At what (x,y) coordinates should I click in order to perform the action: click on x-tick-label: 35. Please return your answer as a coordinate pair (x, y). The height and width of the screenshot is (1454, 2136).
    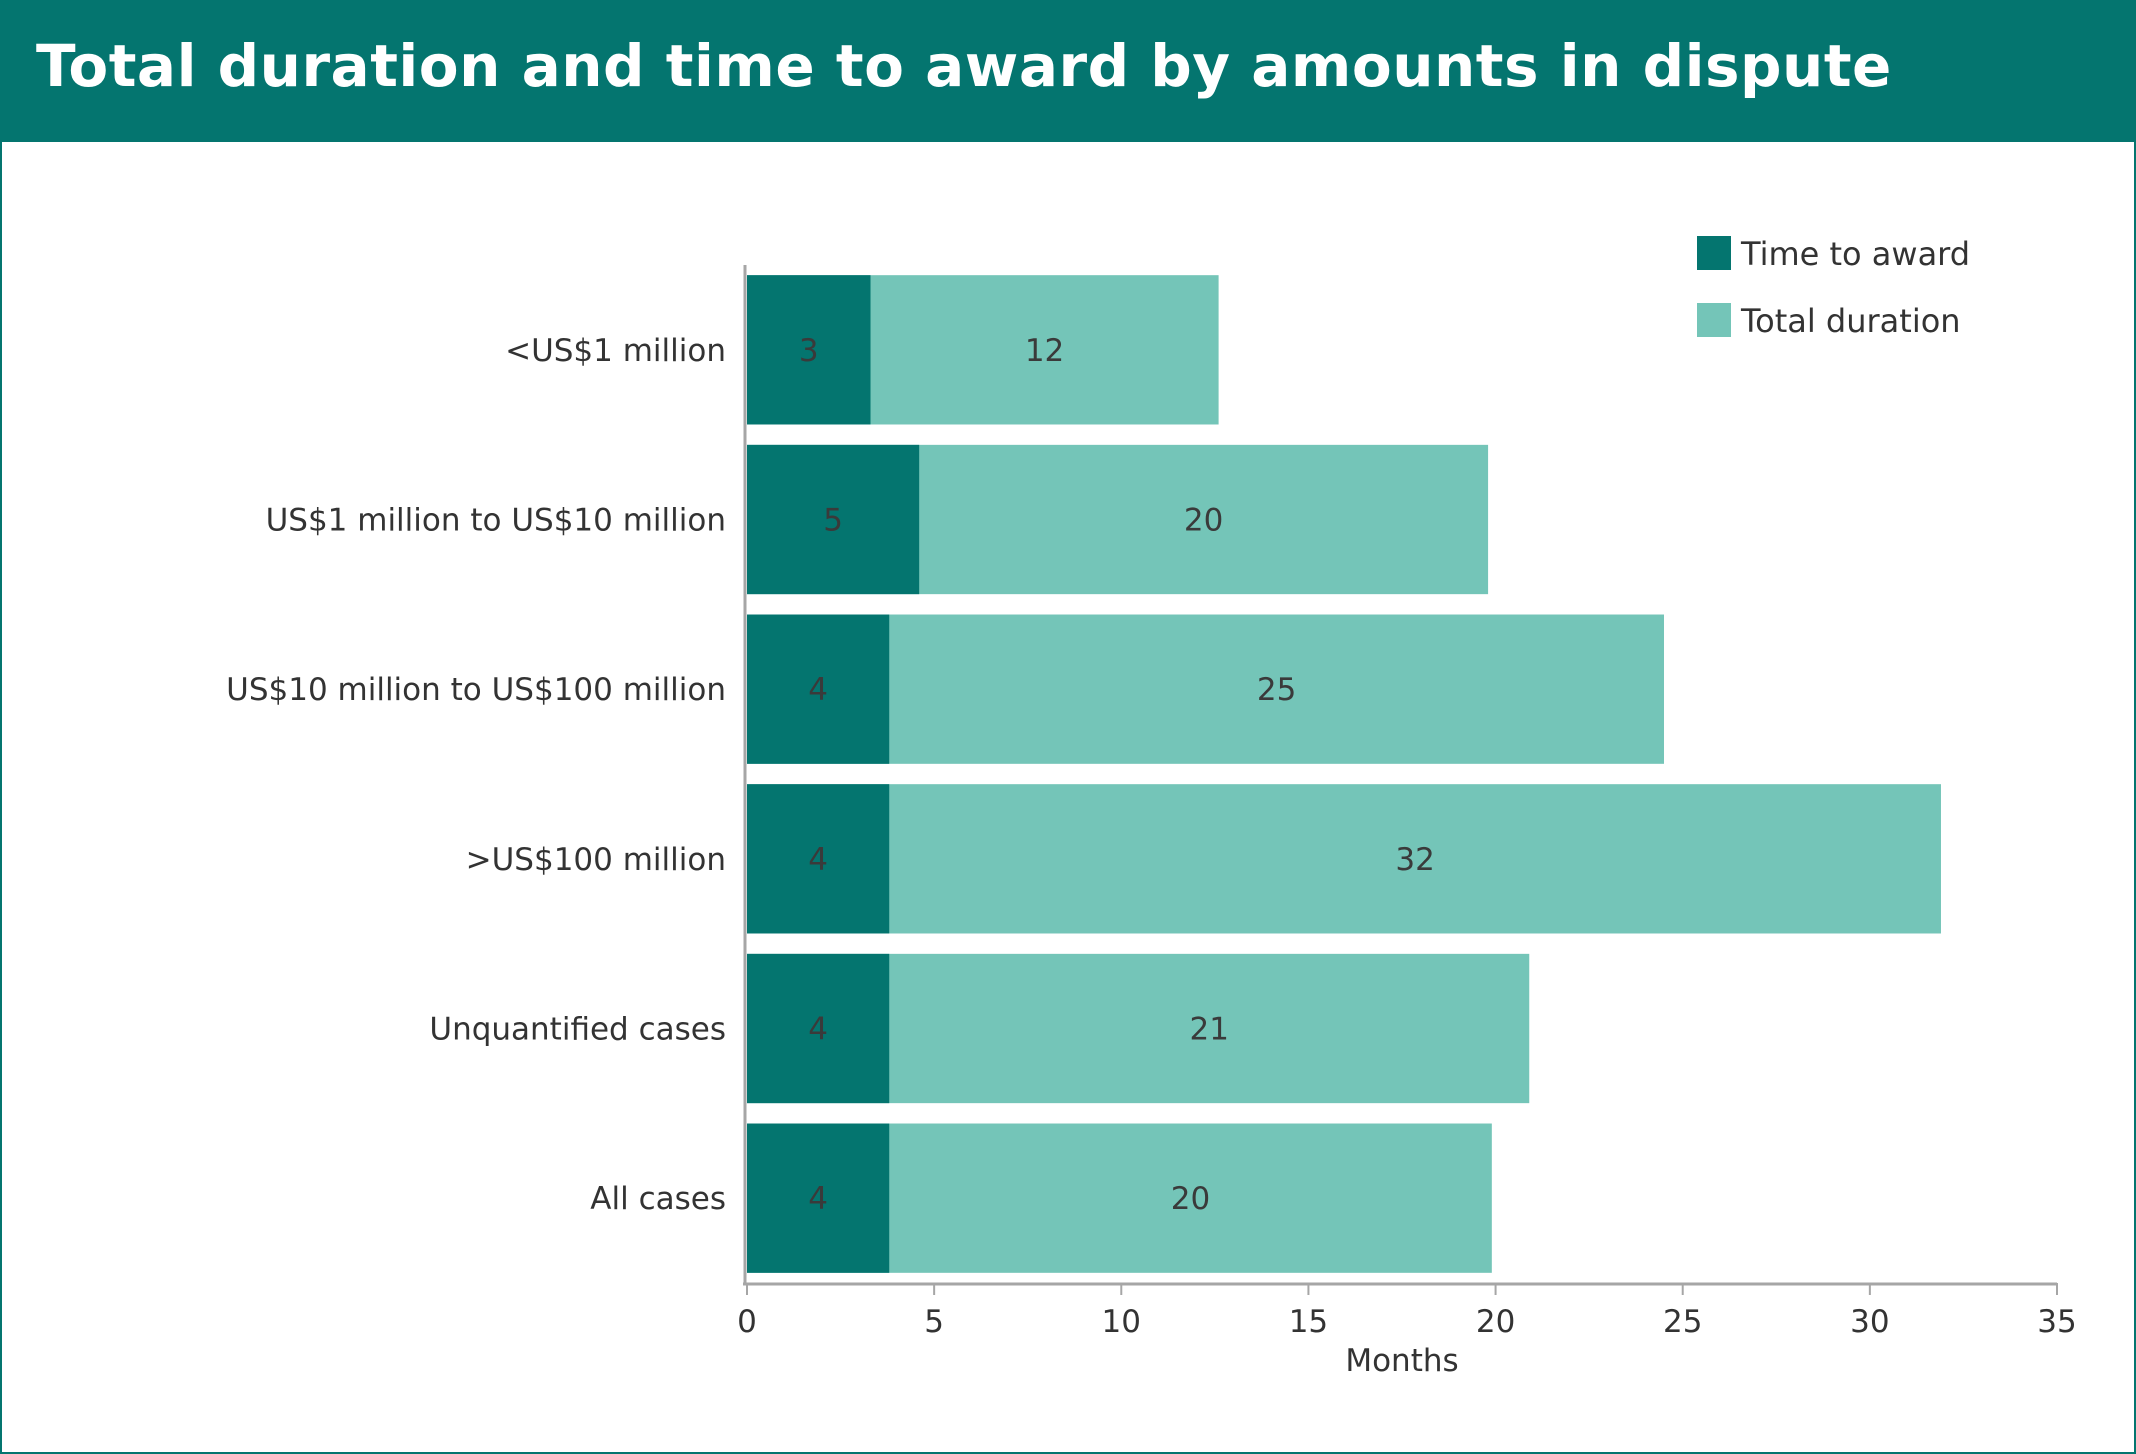
    Looking at the image, I should click on (2056, 1322).